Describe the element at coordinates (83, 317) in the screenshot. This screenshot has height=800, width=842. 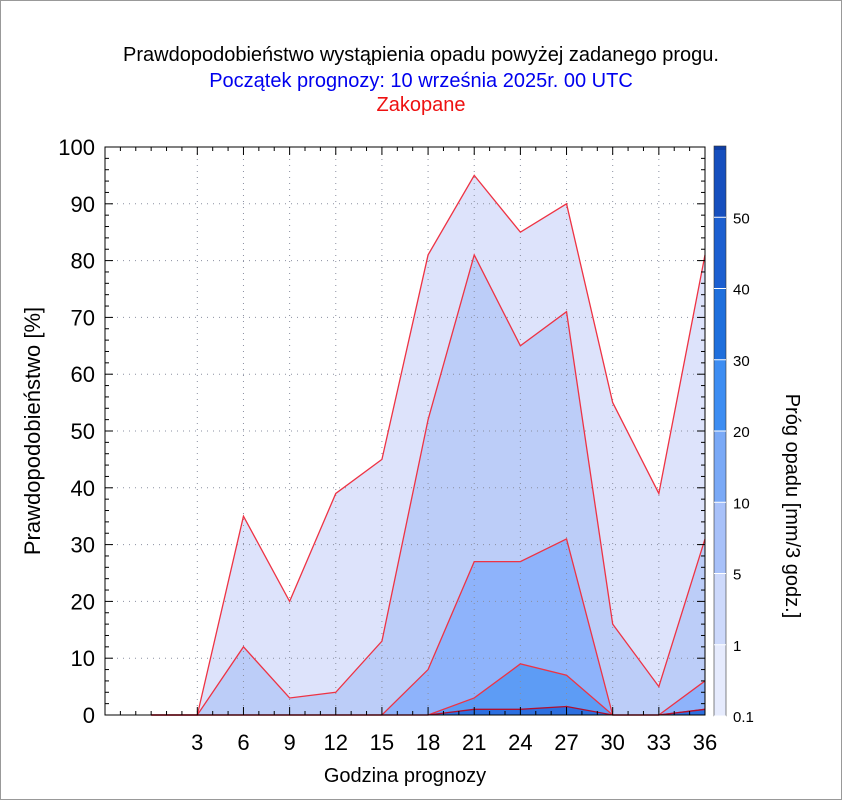
I see `y-tick-label: 70` at that location.